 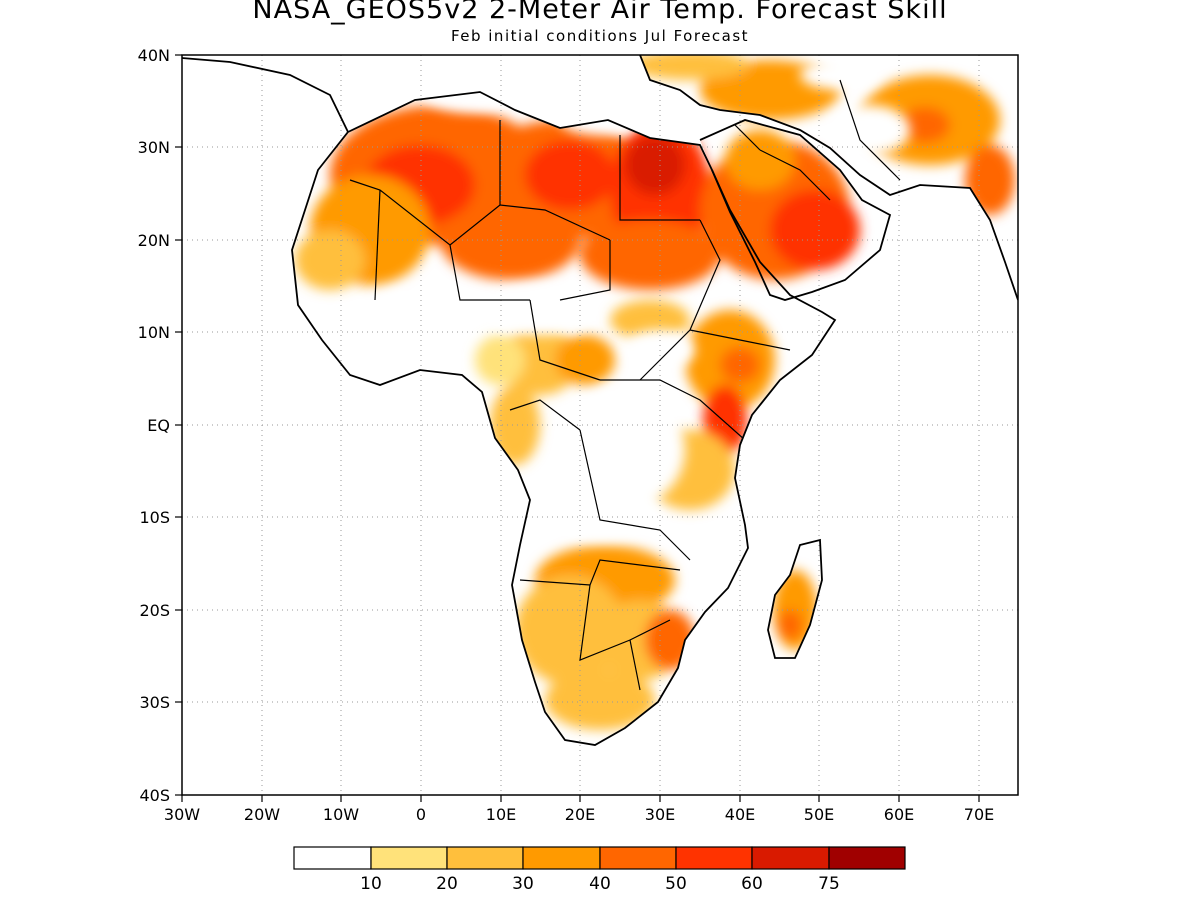 What do you see at coordinates (740, 814) in the screenshot?
I see `lon-label: 40E` at bounding box center [740, 814].